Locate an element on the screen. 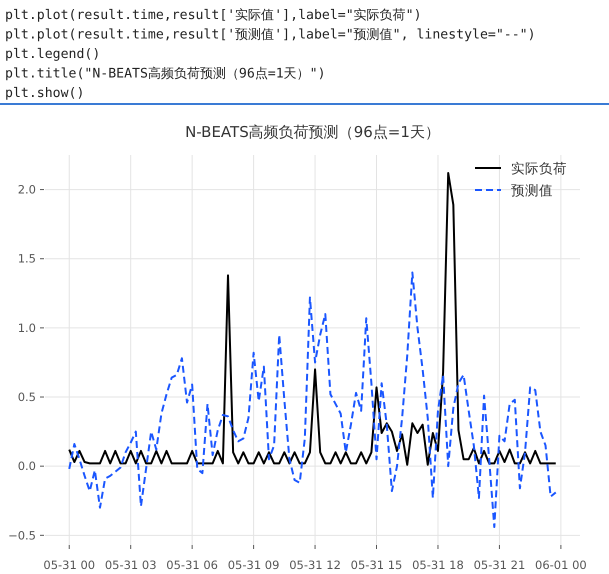  annotation: plt.title("N-BEATS高频负荷预测（96点=1天）") is located at coordinates (165, 74).